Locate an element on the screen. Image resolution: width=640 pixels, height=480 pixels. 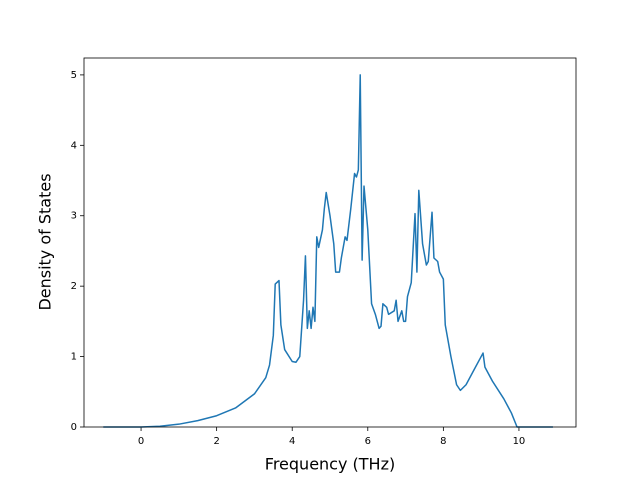
y-tick-label: 5 is located at coordinates (74, 75).